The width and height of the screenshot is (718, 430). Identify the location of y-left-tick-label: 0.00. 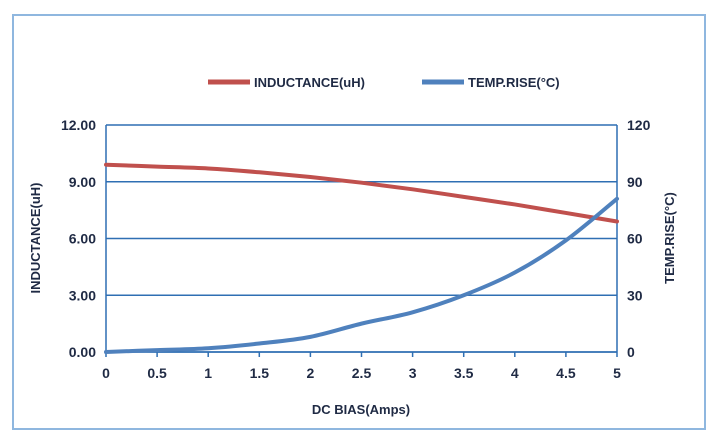
(82, 352).